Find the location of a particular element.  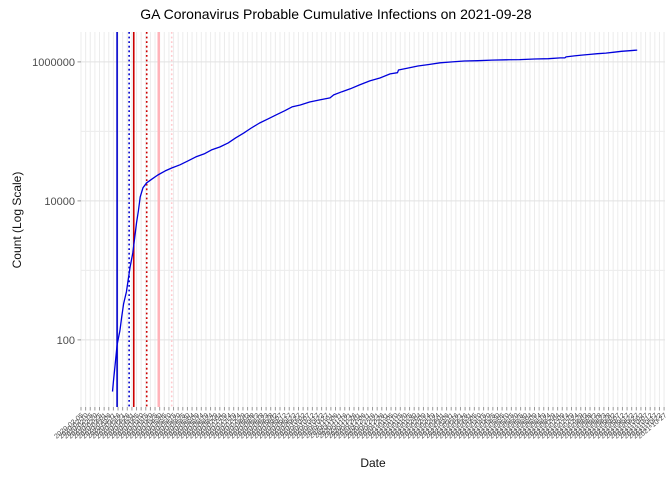

y-axis-title: Count (Log Scale) is located at coordinates (17, 220).